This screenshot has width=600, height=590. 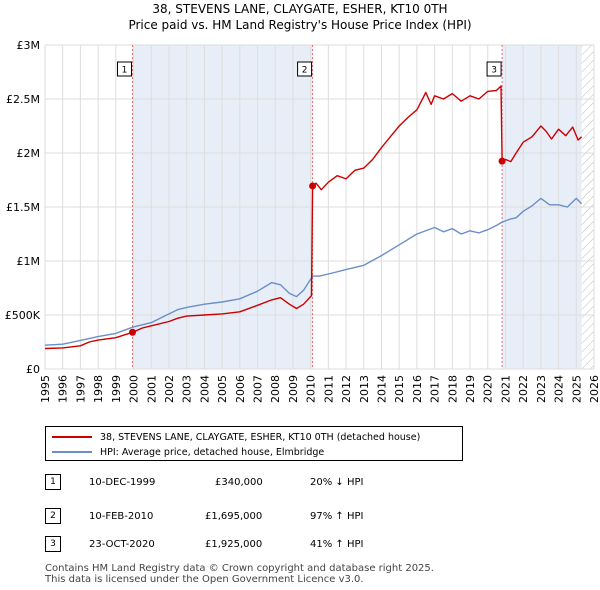 I want to click on x-tick-label: 2018, so click(x=452, y=389).